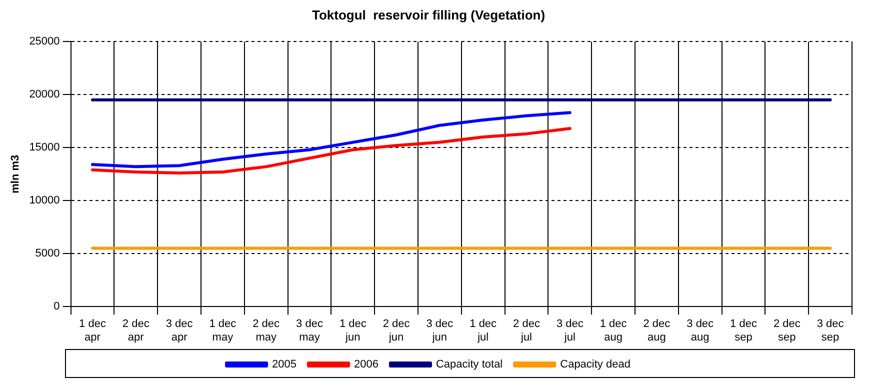  I want to click on x-tick-label: 1 dec sep, so click(744, 331).